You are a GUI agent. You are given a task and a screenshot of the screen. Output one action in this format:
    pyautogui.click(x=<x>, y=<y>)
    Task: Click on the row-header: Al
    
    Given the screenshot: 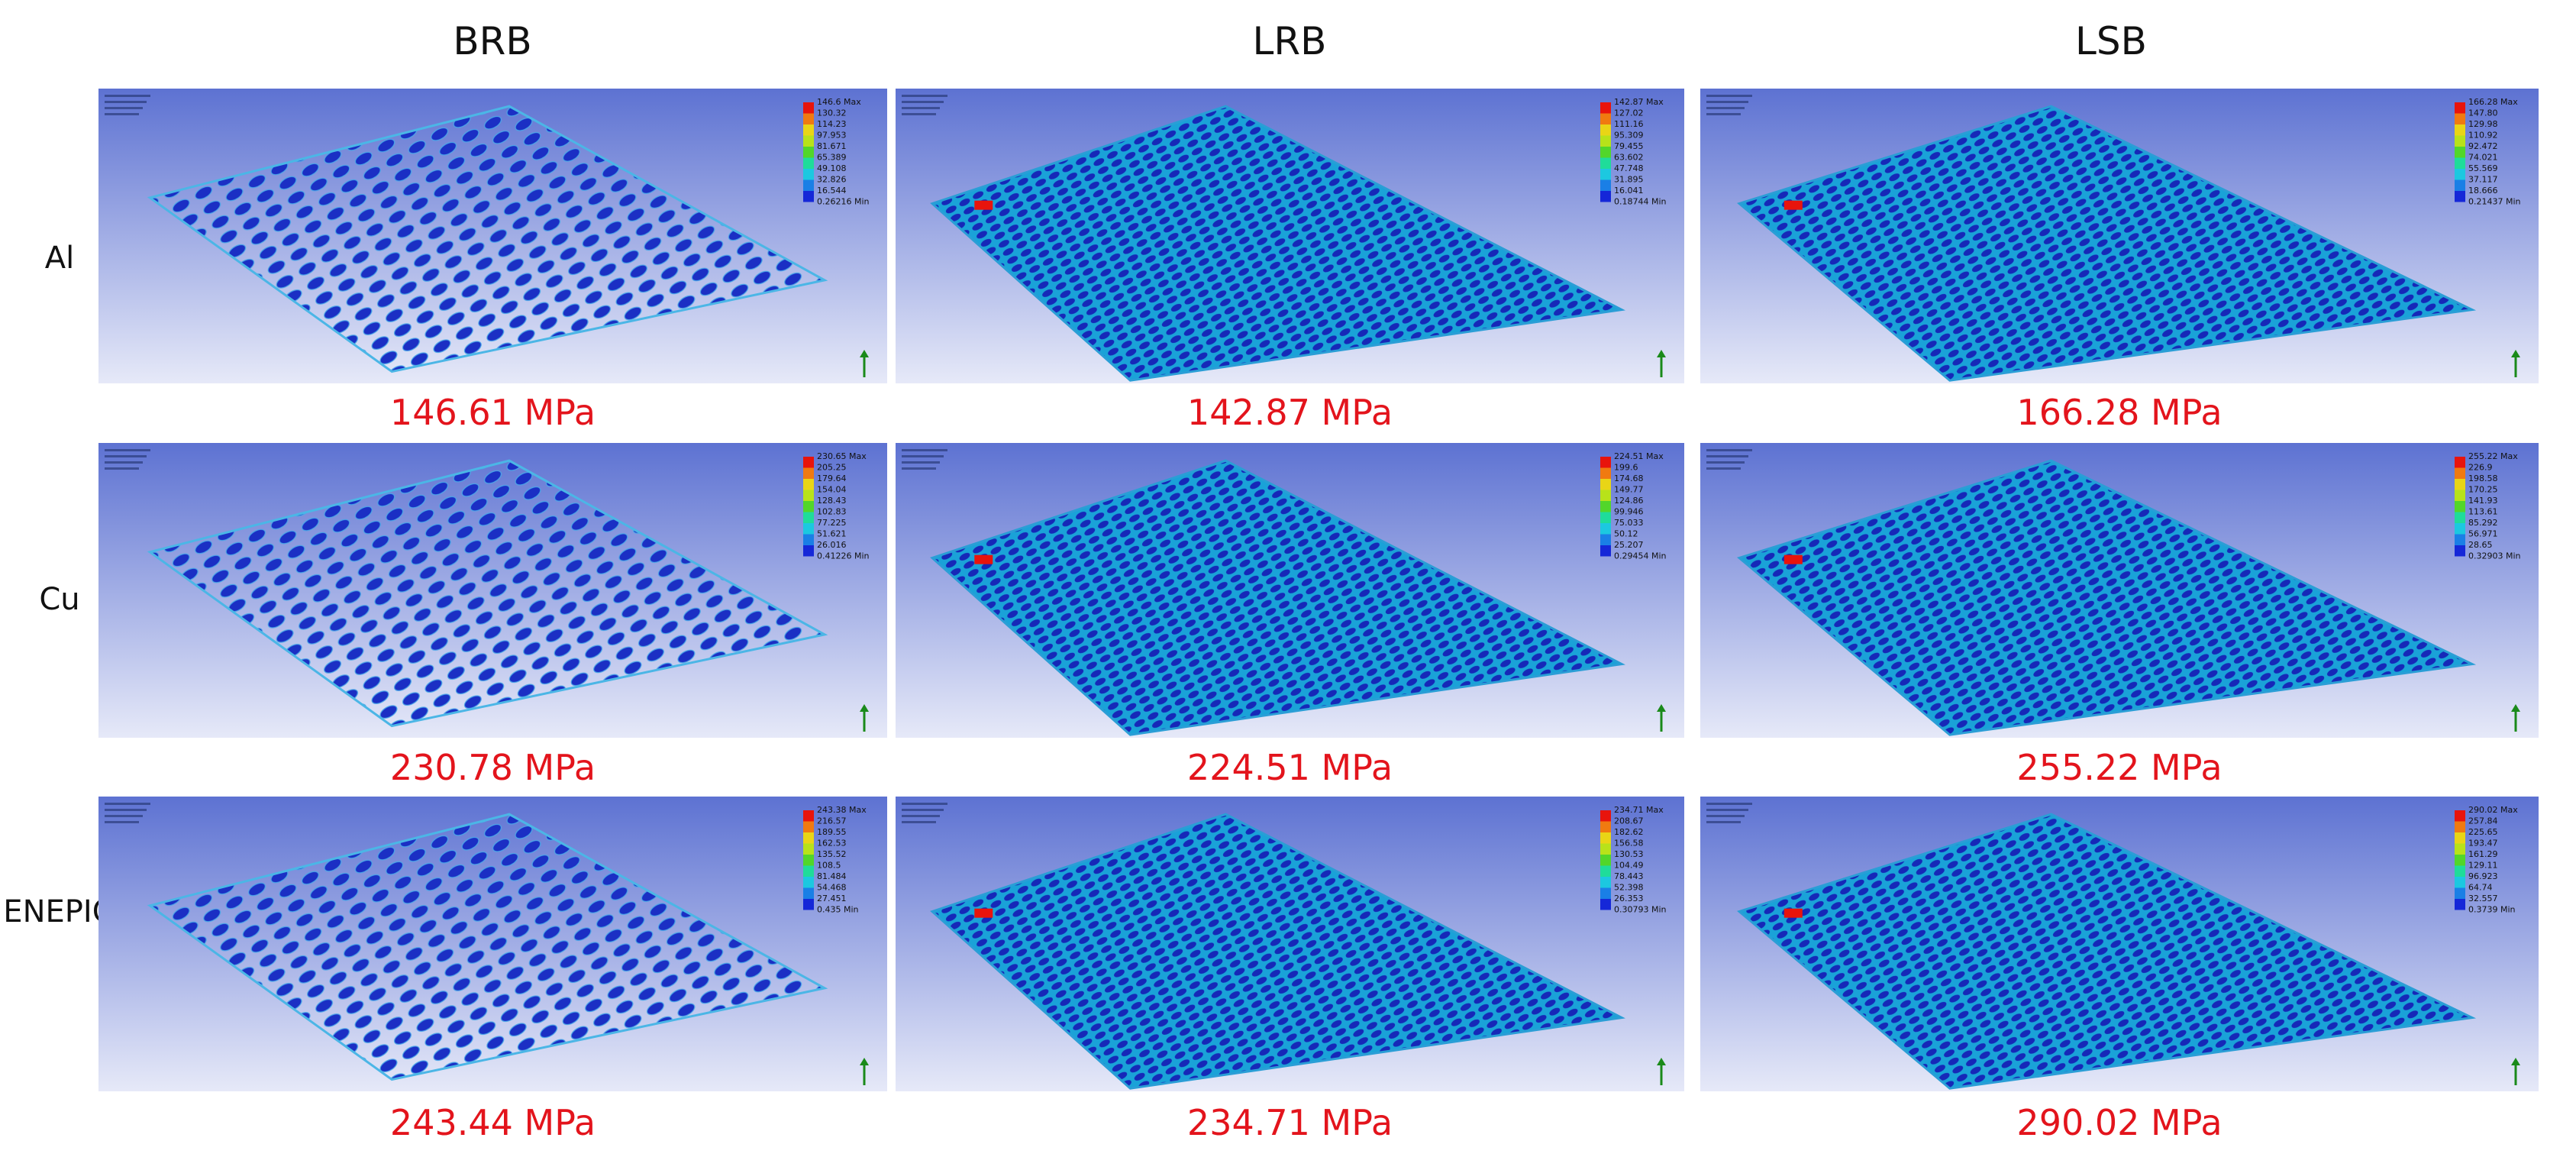 What is the action you would take?
    pyautogui.click(x=59, y=258)
    